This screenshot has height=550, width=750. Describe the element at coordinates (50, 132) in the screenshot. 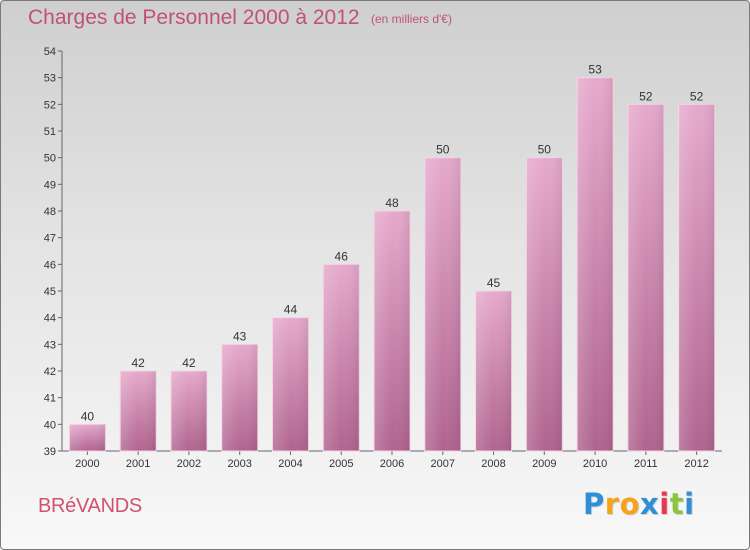

I see `y-tick-label: 51` at that location.